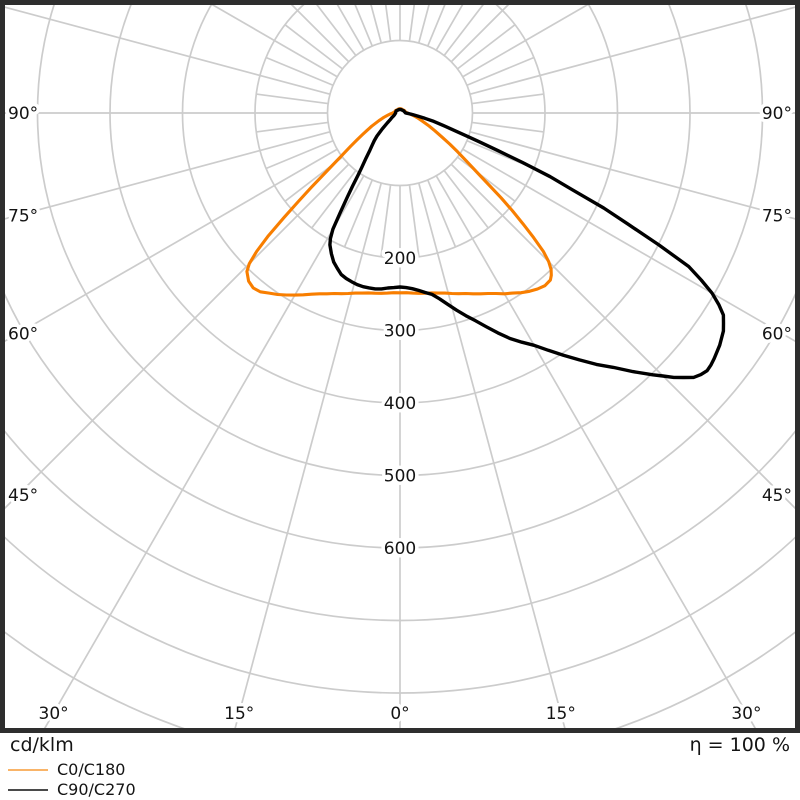 Image resolution: width=800 pixels, height=800 pixels. Describe the element at coordinates (28, 790) in the screenshot. I see `legend-swatch-c90-c270-icon` at that location.